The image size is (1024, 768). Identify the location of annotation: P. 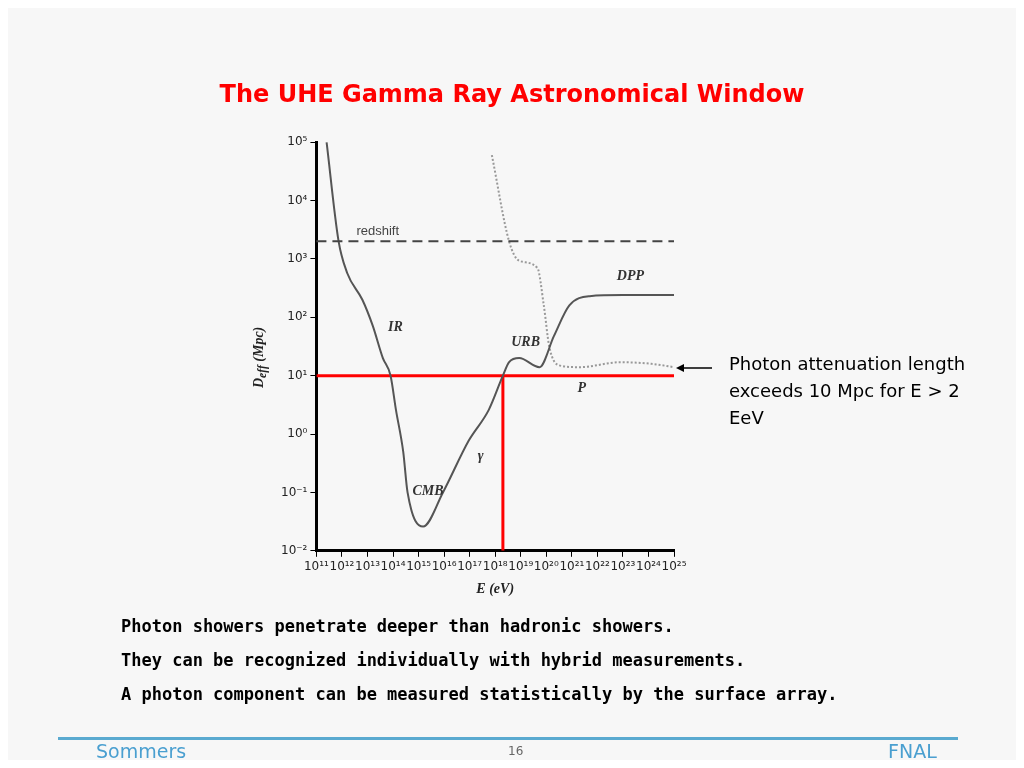
(582, 388).